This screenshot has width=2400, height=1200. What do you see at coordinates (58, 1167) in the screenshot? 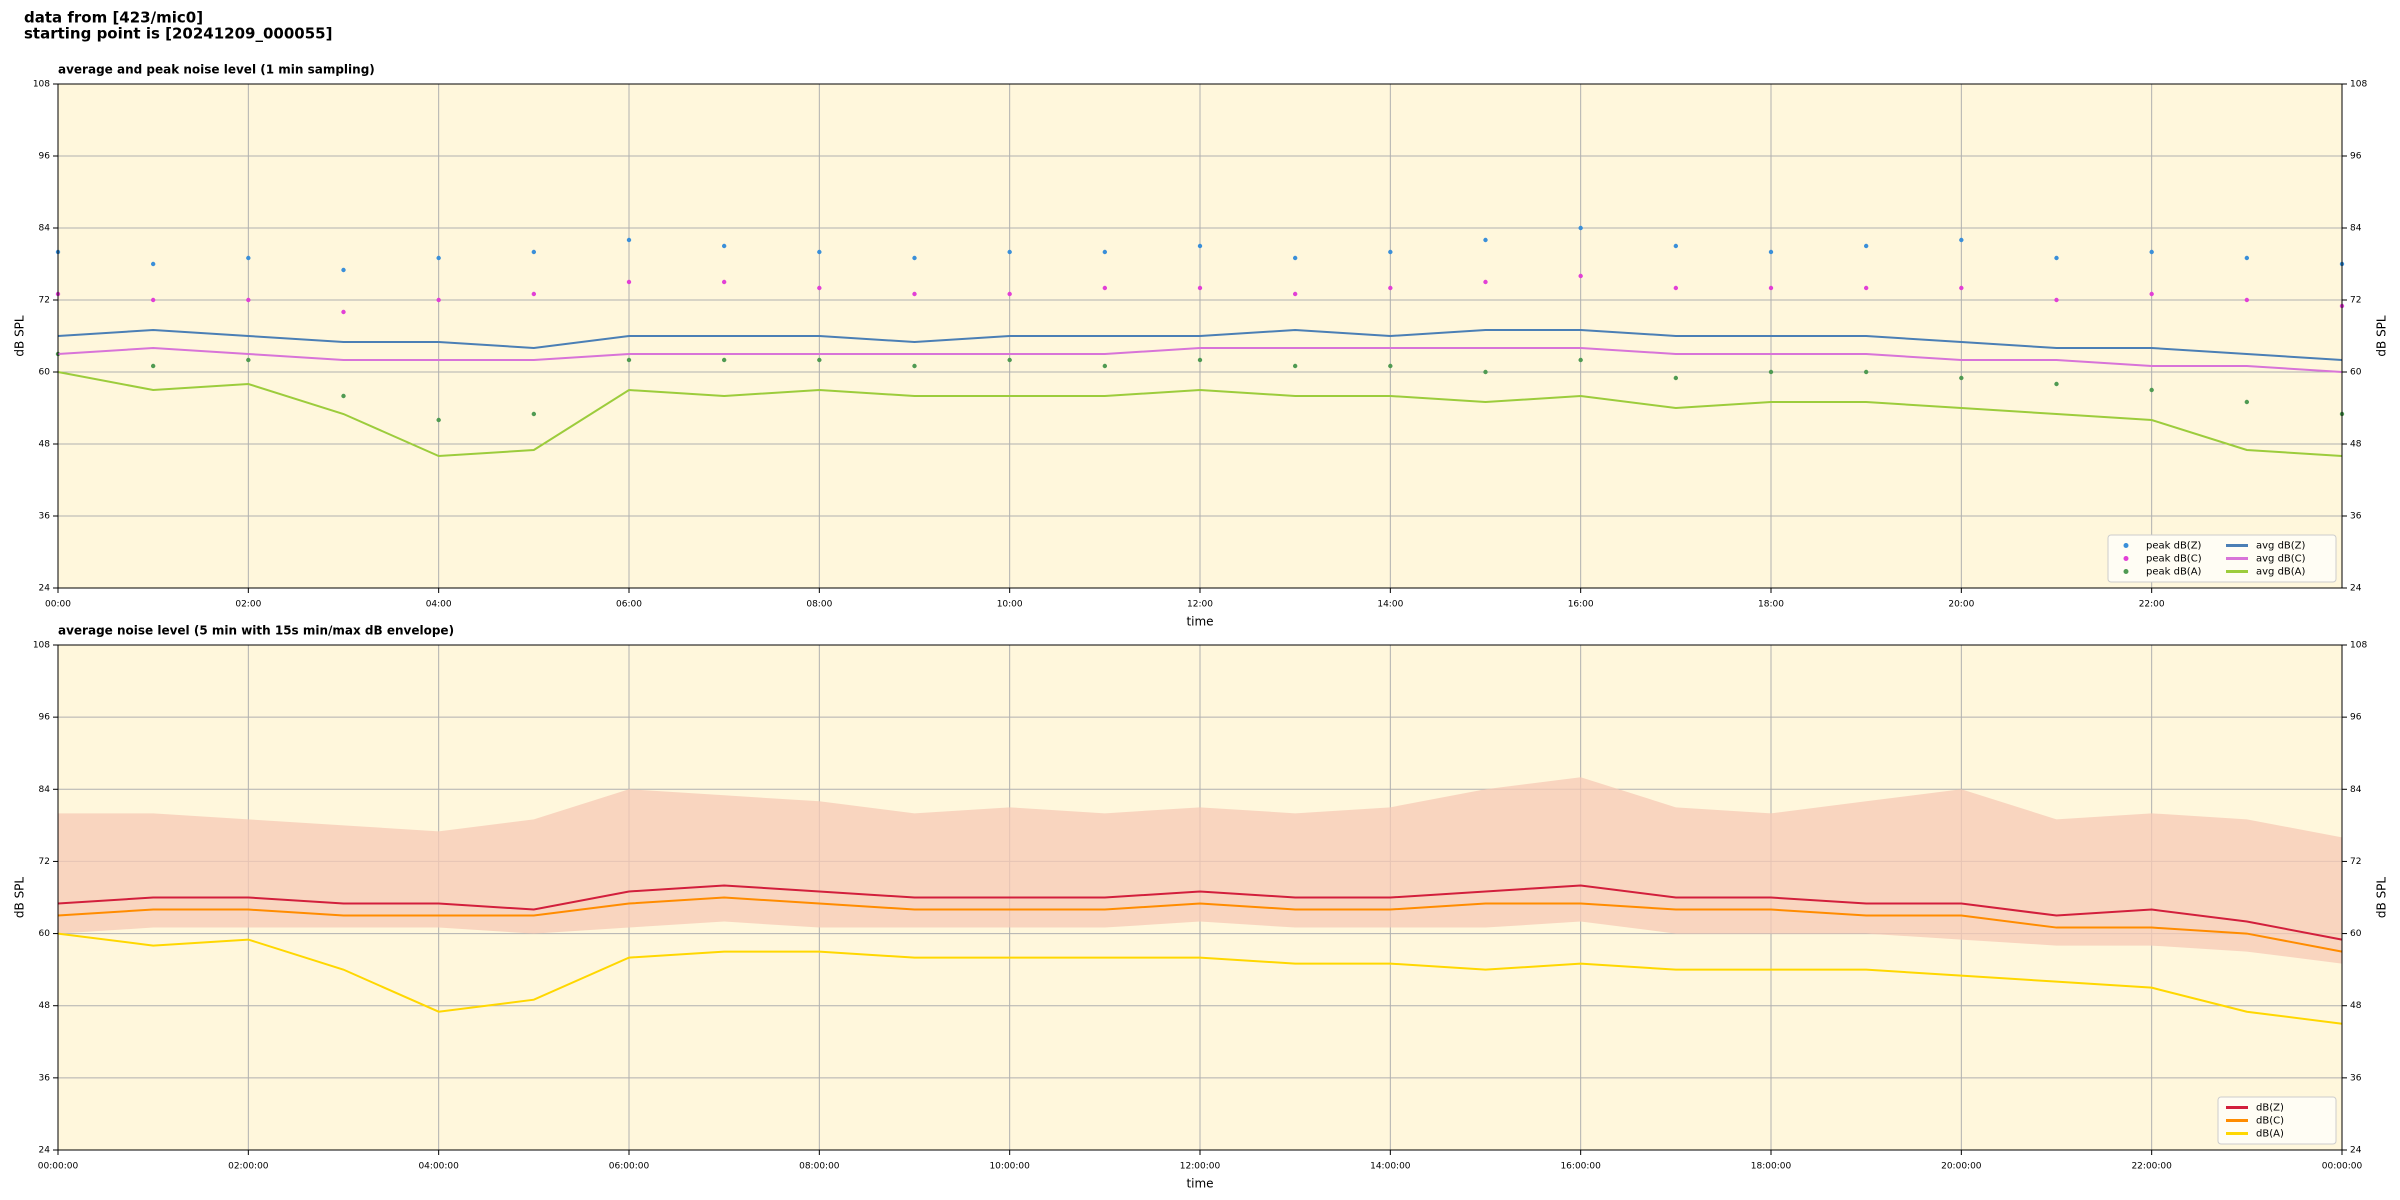
I see `x-tick-label: 00:00:00` at bounding box center [58, 1167].